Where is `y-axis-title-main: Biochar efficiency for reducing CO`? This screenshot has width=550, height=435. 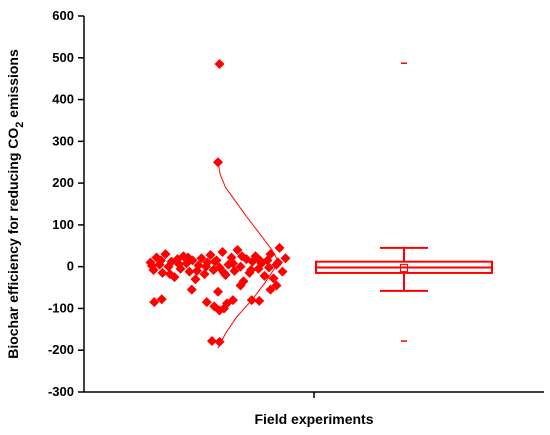 y-axis-title-main: Biochar efficiency for reducing CO is located at coordinates (13, 243).